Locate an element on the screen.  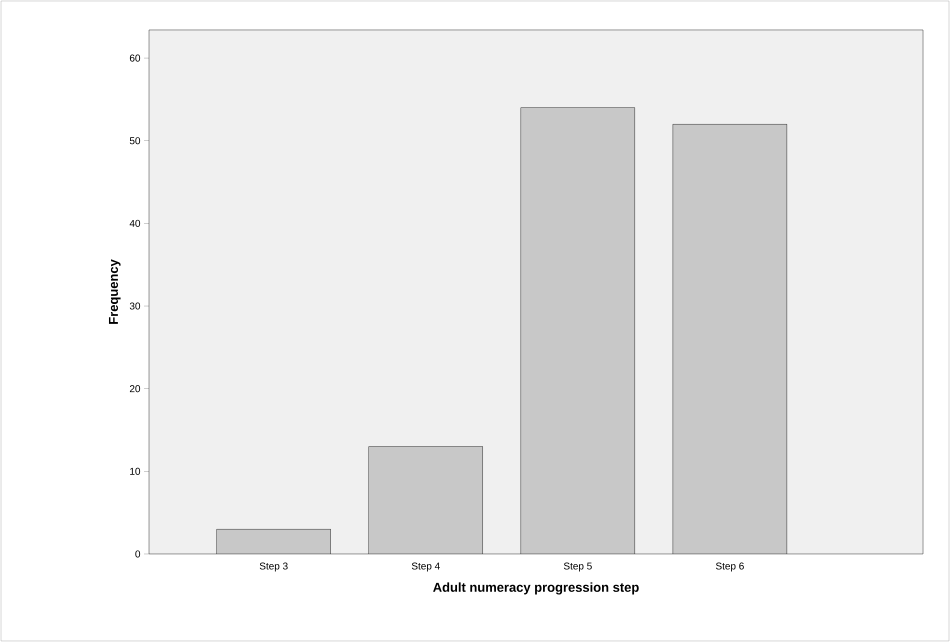
y-tick-label: 10 is located at coordinates (135, 471).